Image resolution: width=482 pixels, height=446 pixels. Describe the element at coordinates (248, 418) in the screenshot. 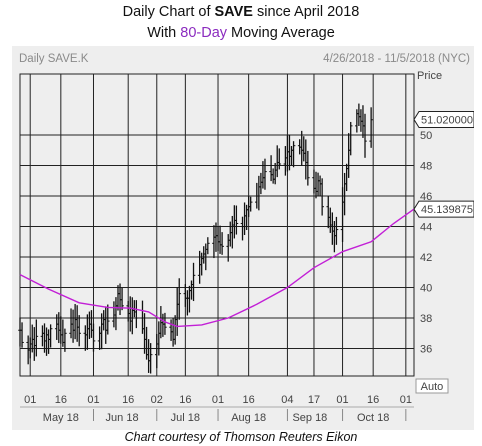

I see `month-label: Aug 18` at that location.